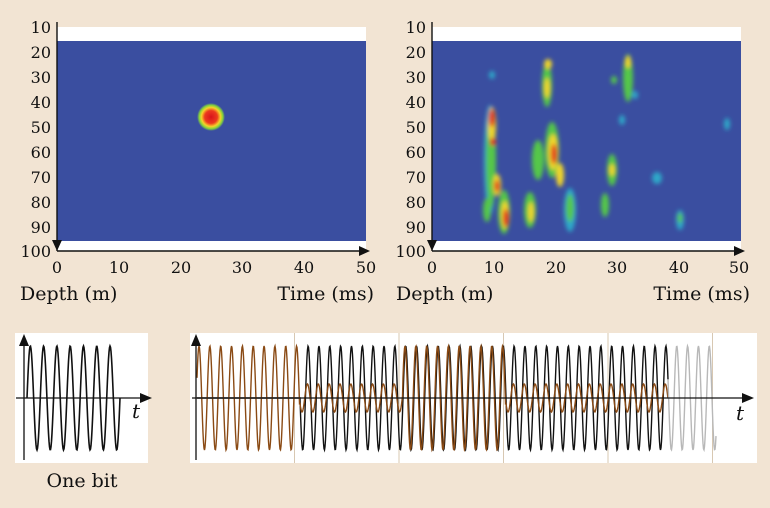 The image size is (770, 508). I want to click on heatmap-right-ytick-10: 10, so click(416, 27).